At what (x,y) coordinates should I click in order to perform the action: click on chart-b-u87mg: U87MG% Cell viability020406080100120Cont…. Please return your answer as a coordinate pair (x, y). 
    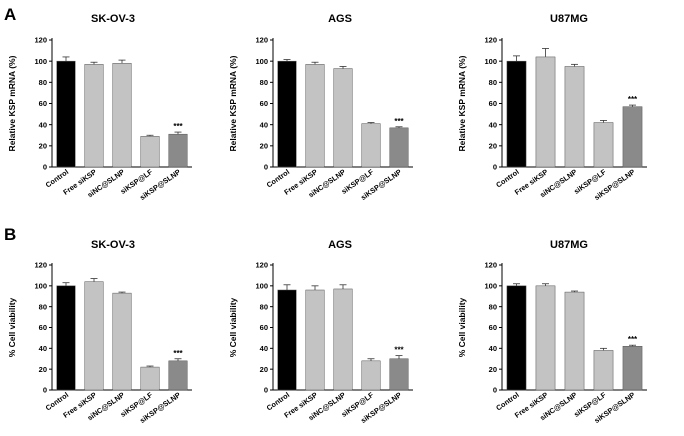
    Looking at the image, I should click on (552, 332).